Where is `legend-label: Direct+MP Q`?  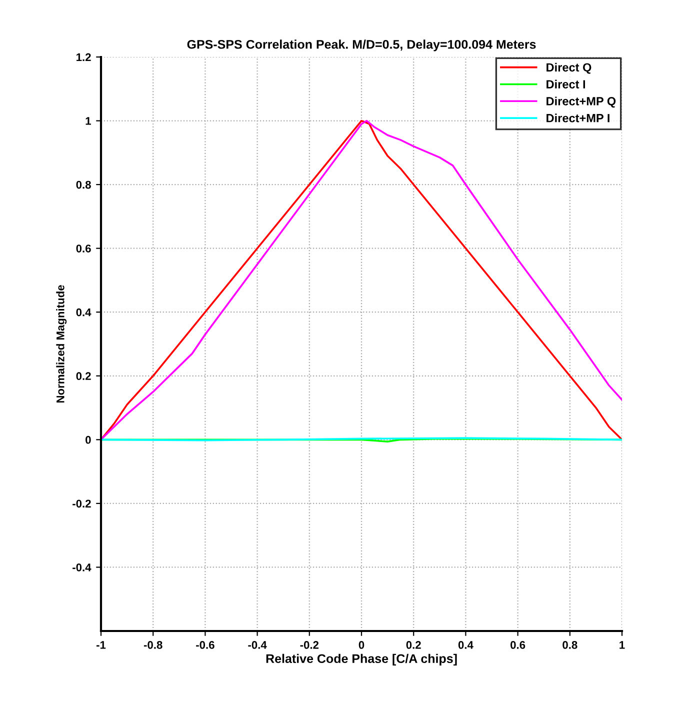 legend-label: Direct+MP Q is located at coordinates (581, 102).